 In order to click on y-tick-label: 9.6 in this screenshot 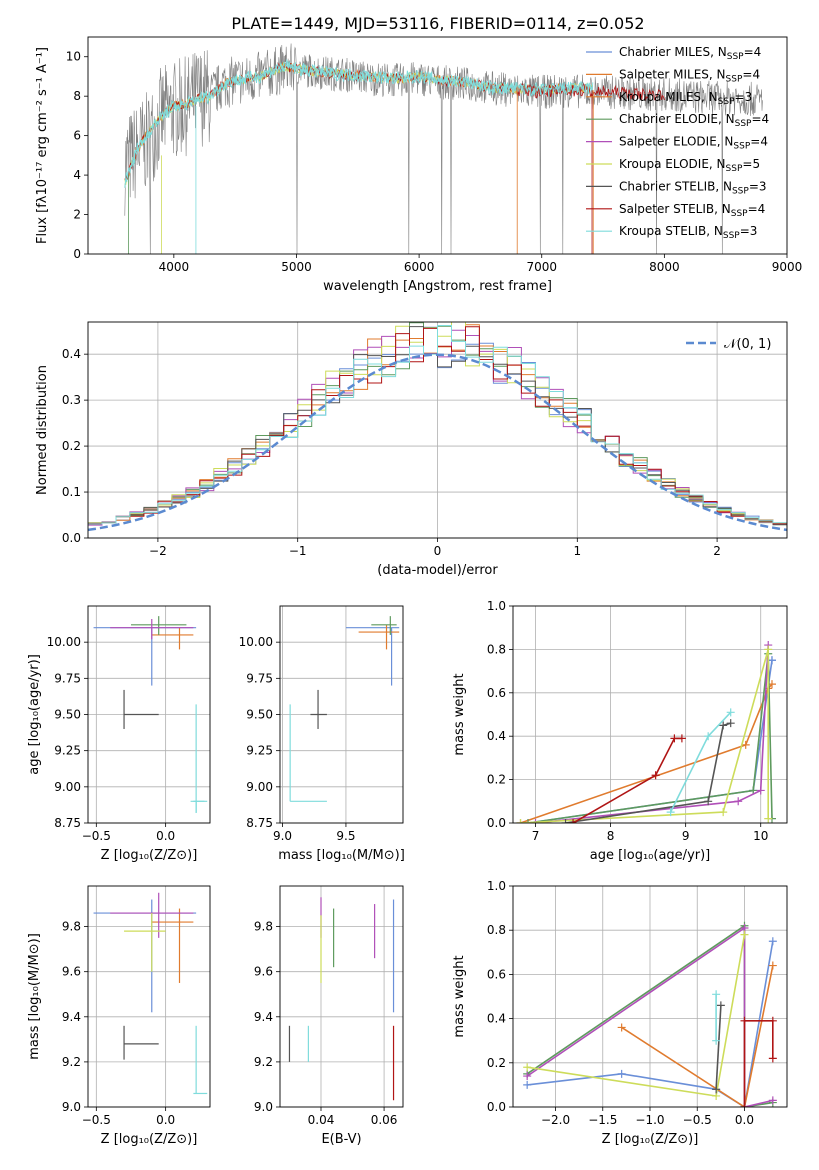, I will do `click(71, 972)`.